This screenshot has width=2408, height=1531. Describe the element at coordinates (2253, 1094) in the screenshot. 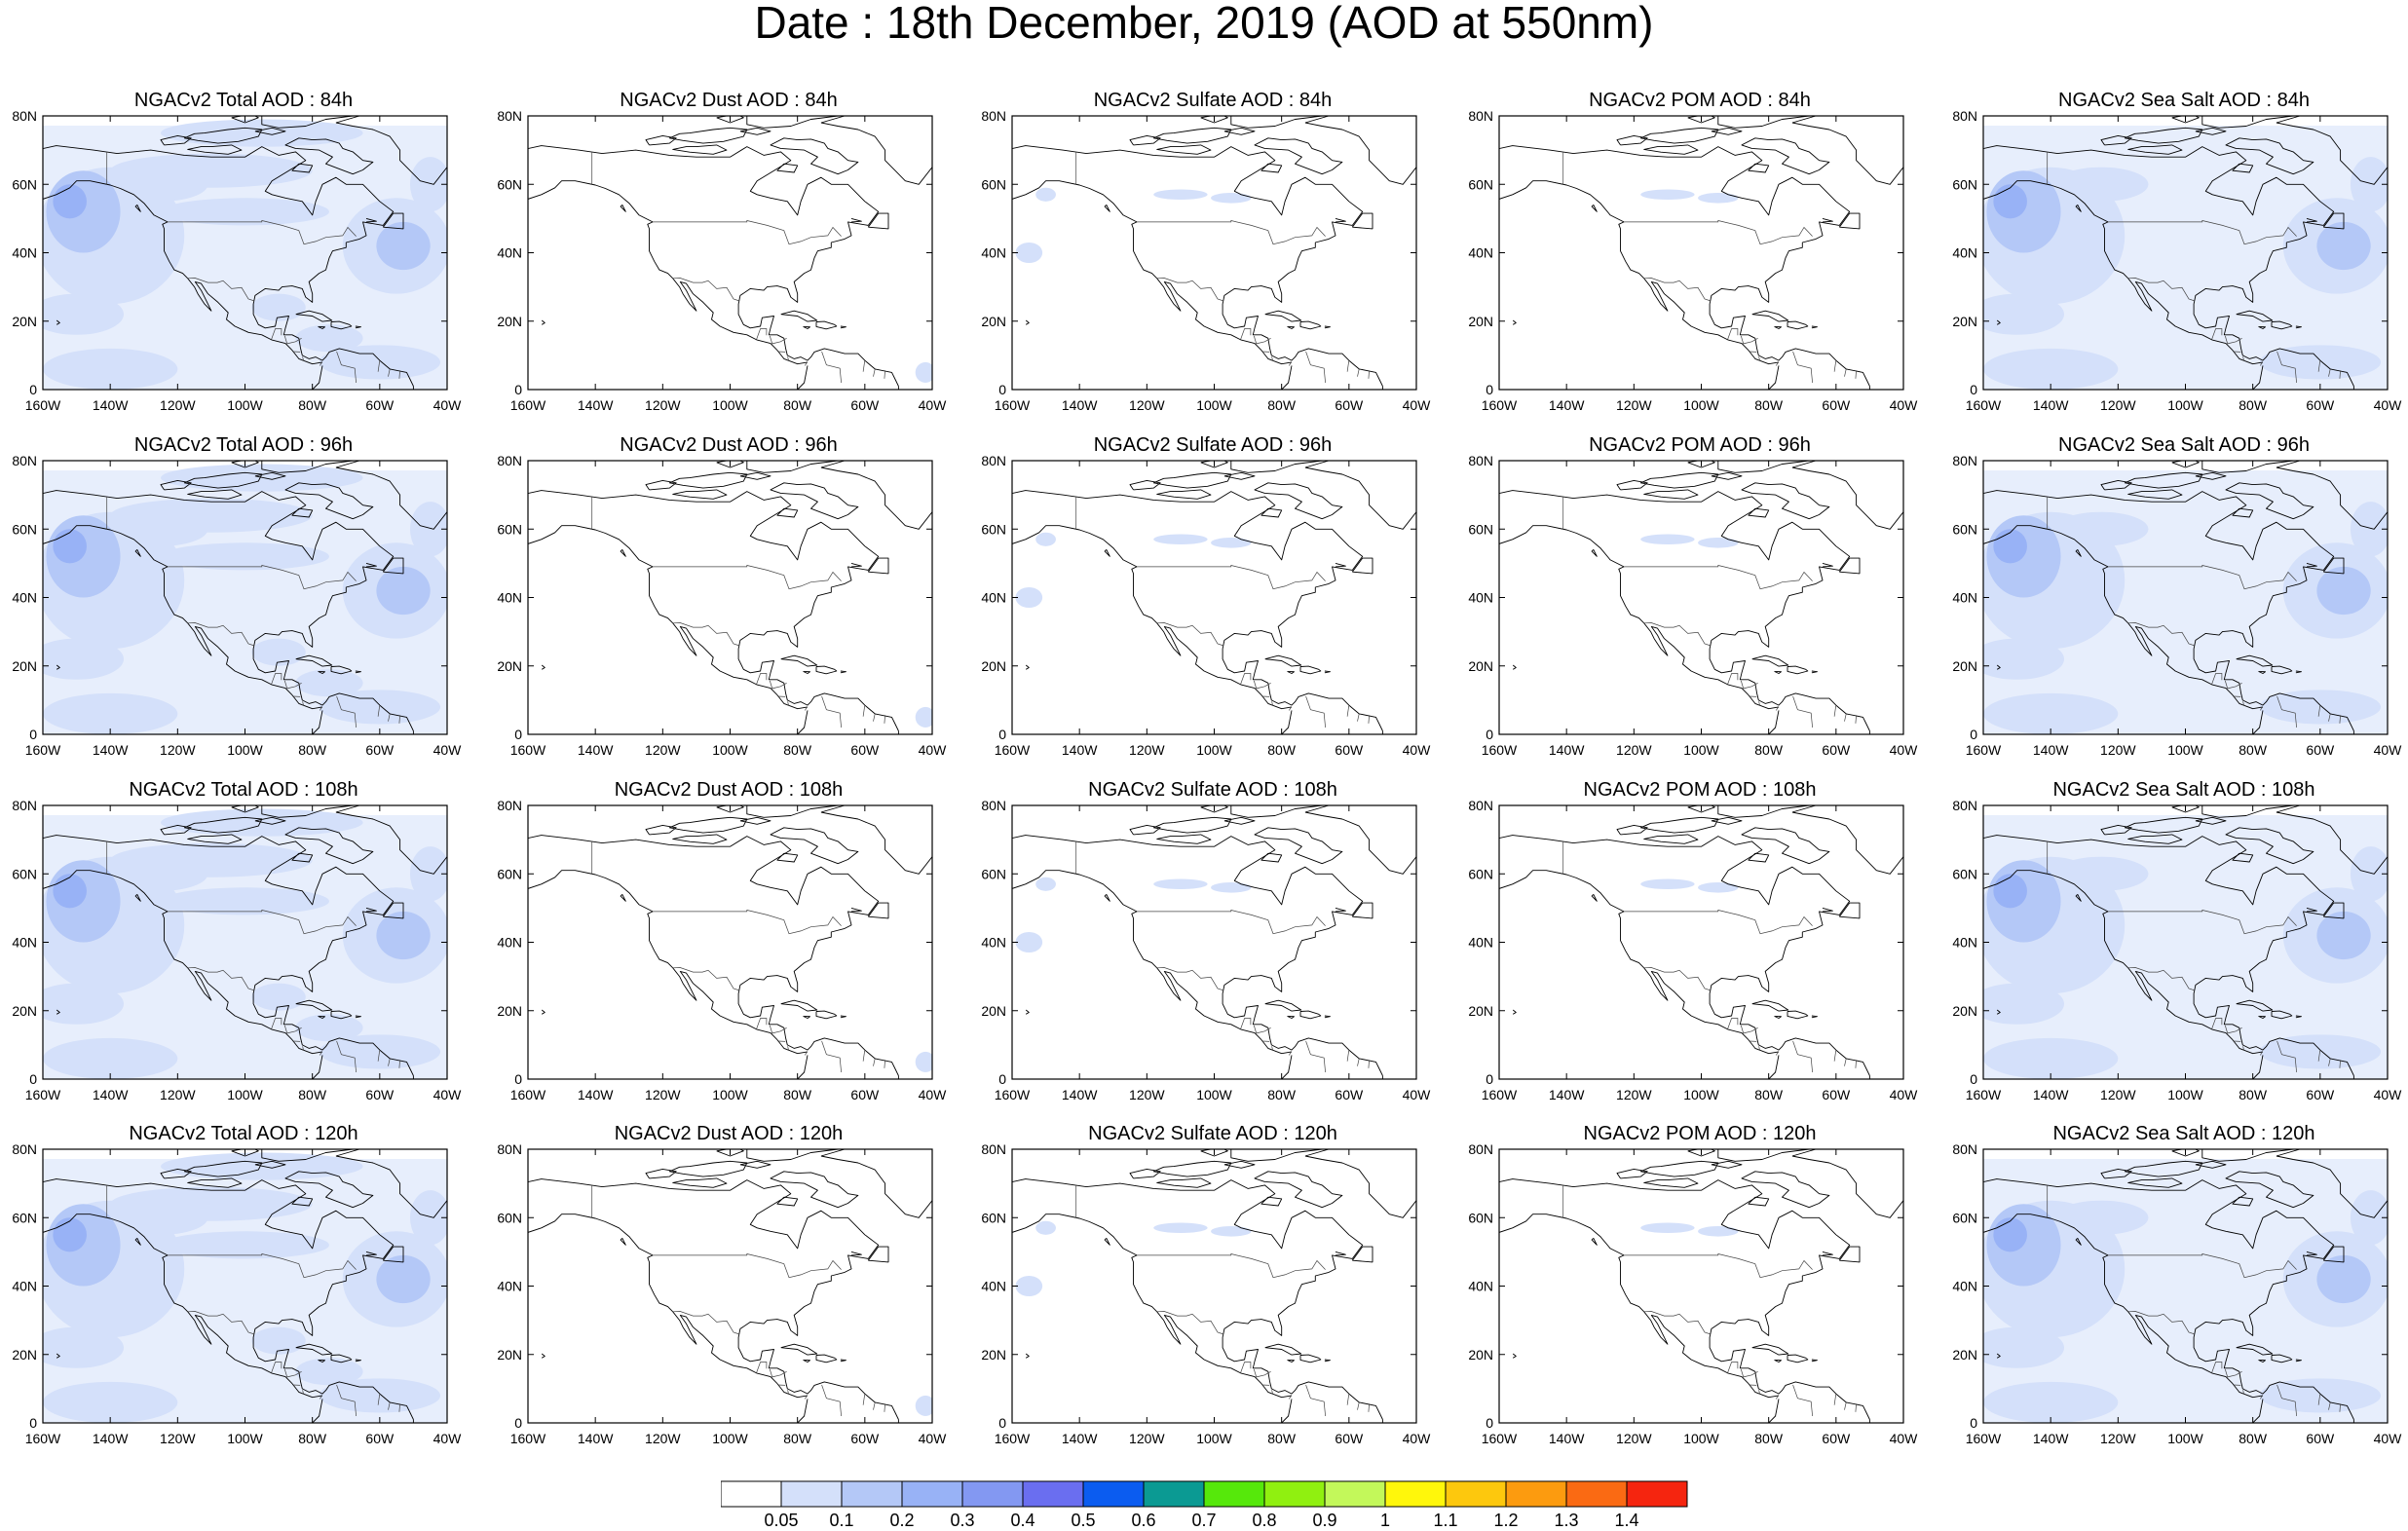

I see `x-tick-label: 80W` at that location.